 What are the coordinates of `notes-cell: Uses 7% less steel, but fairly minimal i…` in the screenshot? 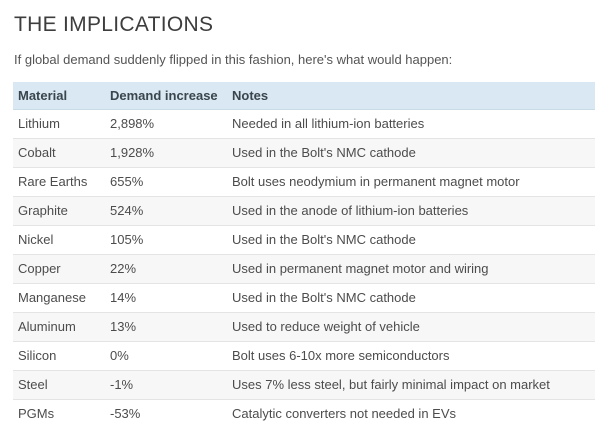 It's located at (411, 385).